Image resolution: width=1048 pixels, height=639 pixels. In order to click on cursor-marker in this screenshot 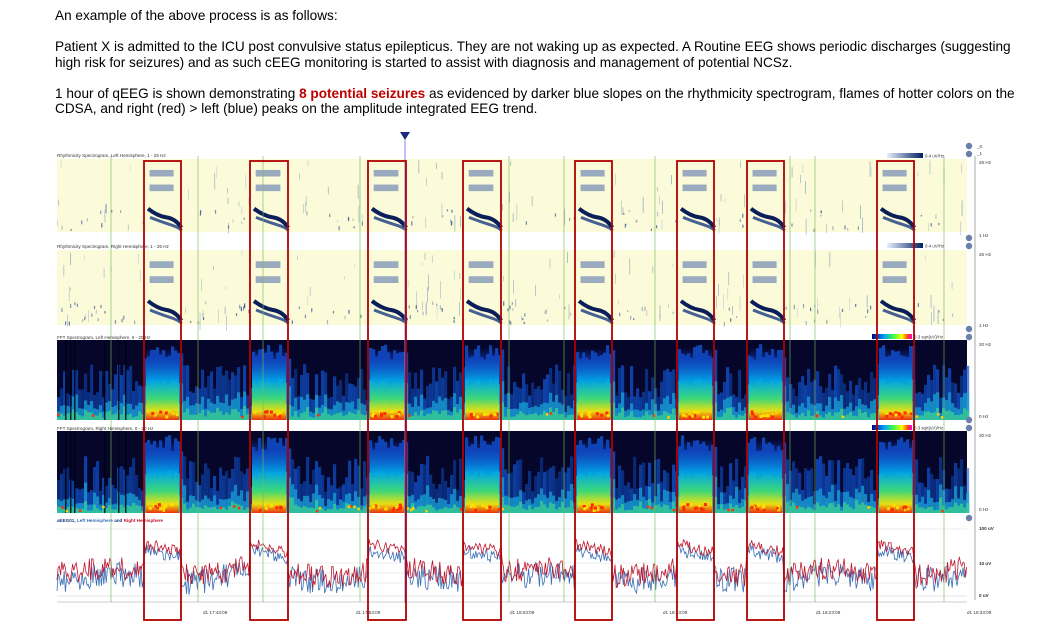, I will do `click(405, 136)`.